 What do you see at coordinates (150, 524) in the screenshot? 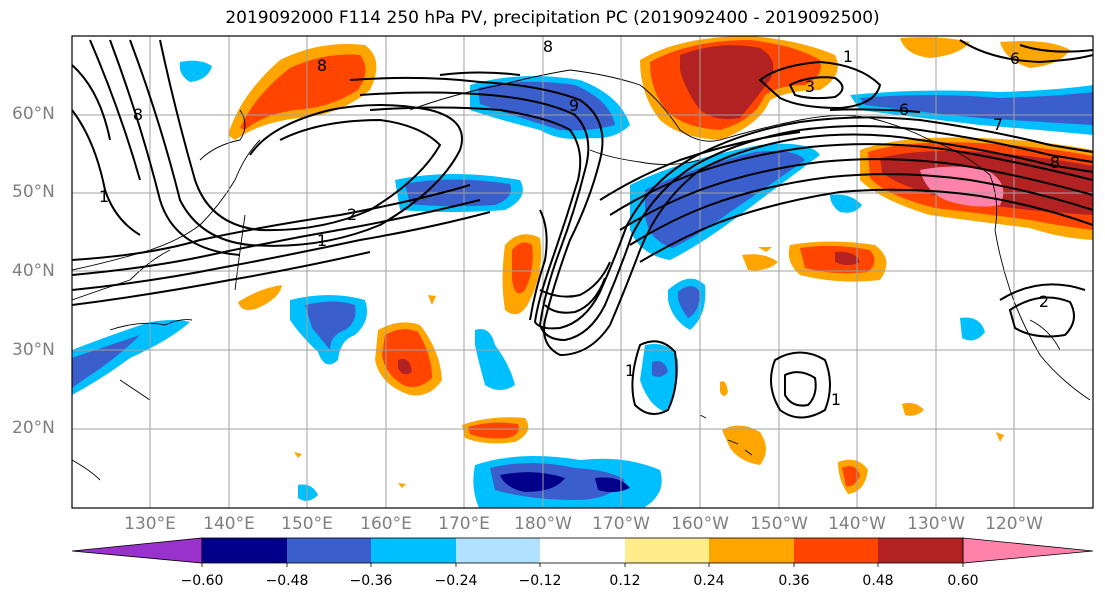
I see `lon-label: 130°E` at bounding box center [150, 524].